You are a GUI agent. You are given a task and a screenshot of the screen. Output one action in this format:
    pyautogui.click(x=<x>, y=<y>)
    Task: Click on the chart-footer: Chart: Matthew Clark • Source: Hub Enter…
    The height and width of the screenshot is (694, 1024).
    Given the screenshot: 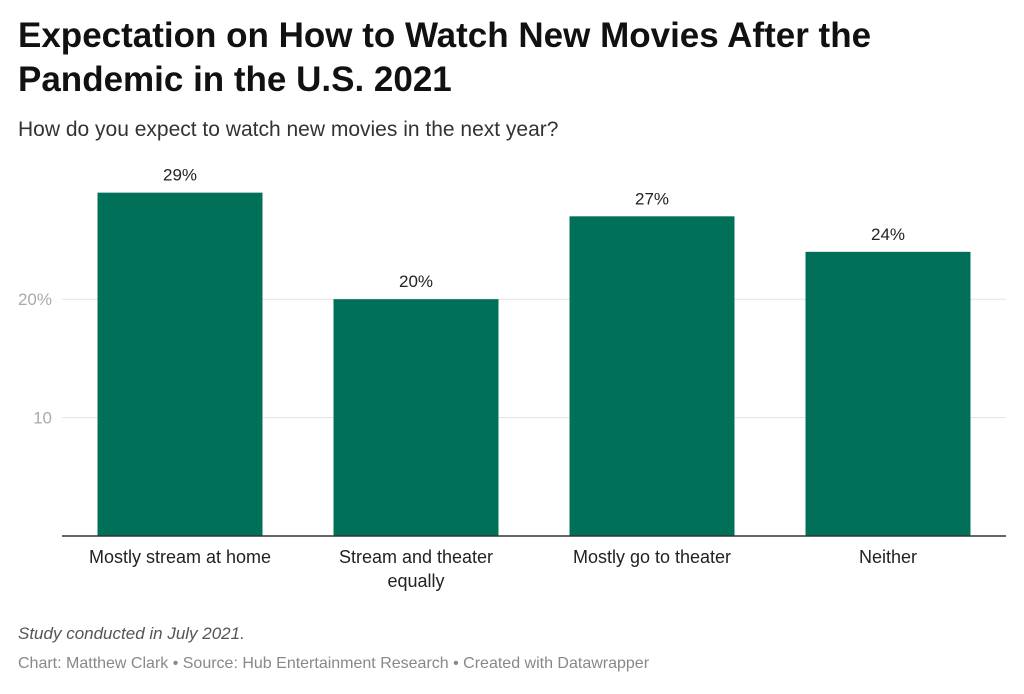 What is the action you would take?
    pyautogui.click(x=334, y=663)
    